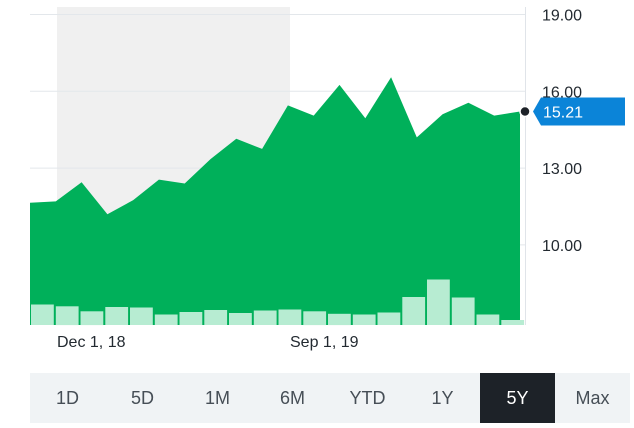 The width and height of the screenshot is (634, 428). Describe the element at coordinates (208, 342) in the screenshot. I see `x-axis-ticks: Dec 1, 18 Sep 1, 19` at that location.